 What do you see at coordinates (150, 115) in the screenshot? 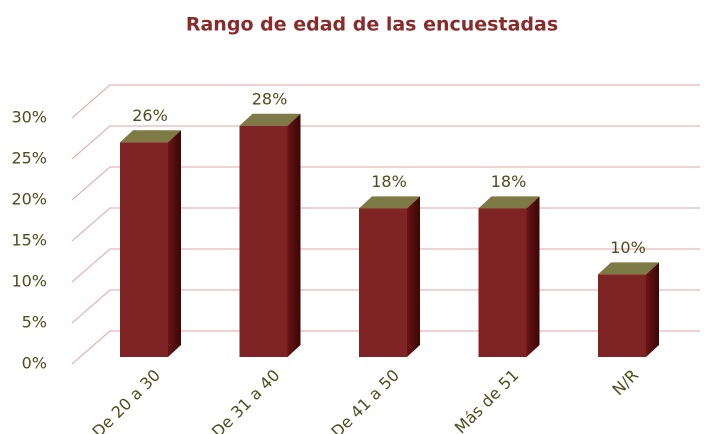
I see `value-label: 26%` at bounding box center [150, 115].